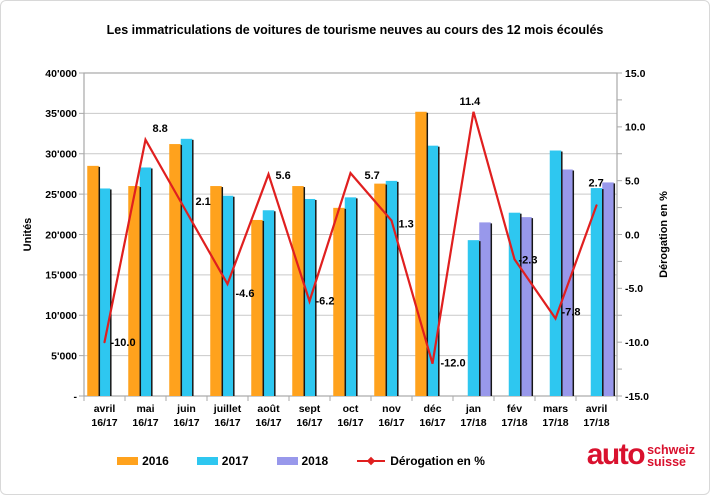  I want to click on svg-text: -5.0, so click(634, 289).